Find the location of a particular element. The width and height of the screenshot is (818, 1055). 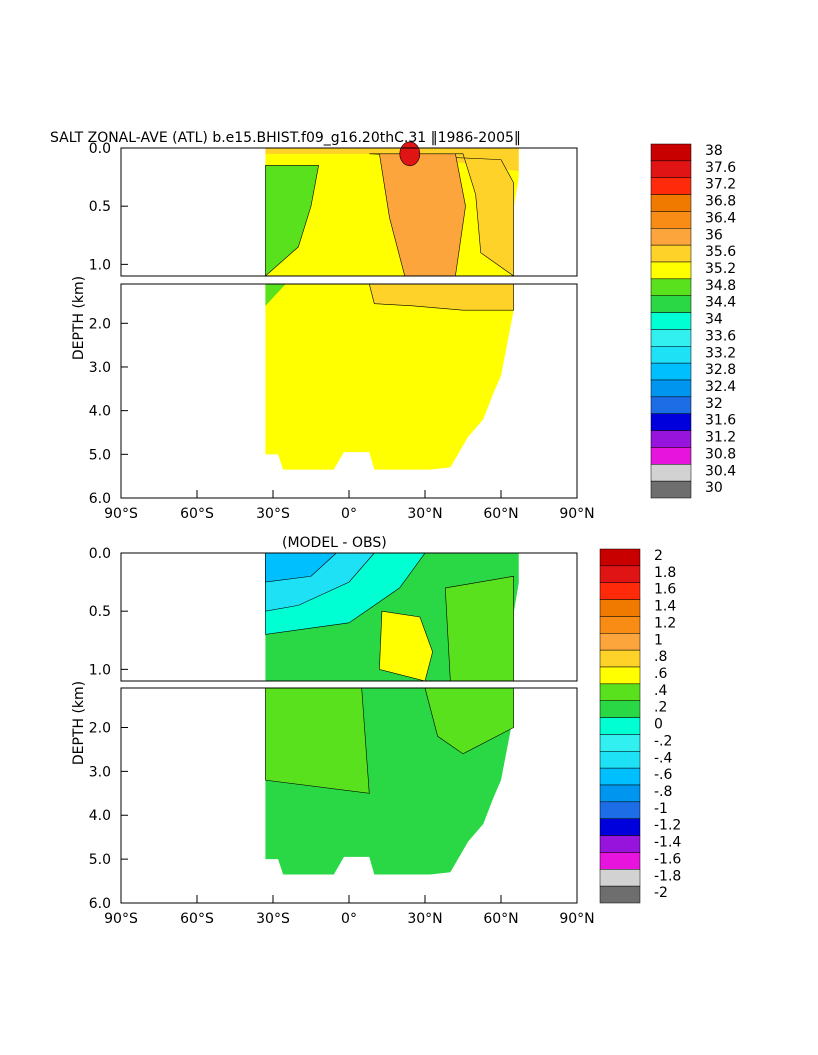

y-axis-label: DEPTH (km) is located at coordinates (79, 723).